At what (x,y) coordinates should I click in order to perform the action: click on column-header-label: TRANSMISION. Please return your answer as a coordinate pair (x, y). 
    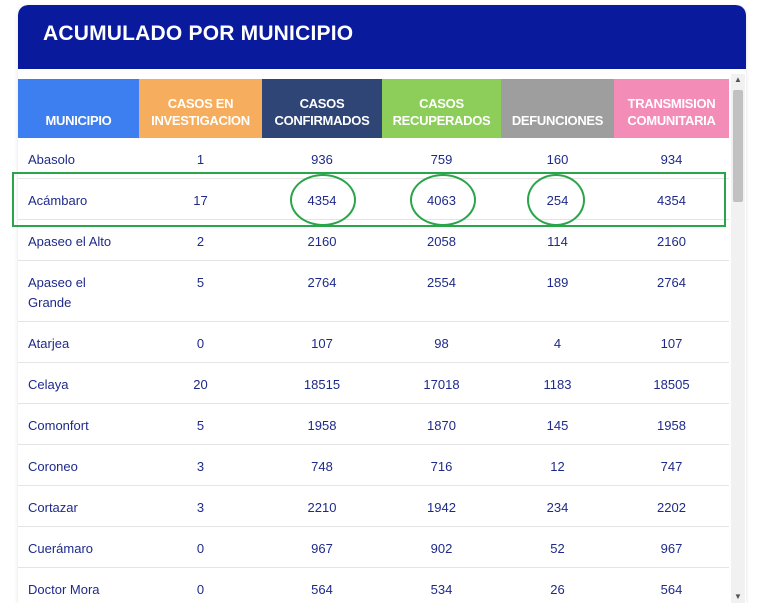
    Looking at the image, I should click on (671, 103).